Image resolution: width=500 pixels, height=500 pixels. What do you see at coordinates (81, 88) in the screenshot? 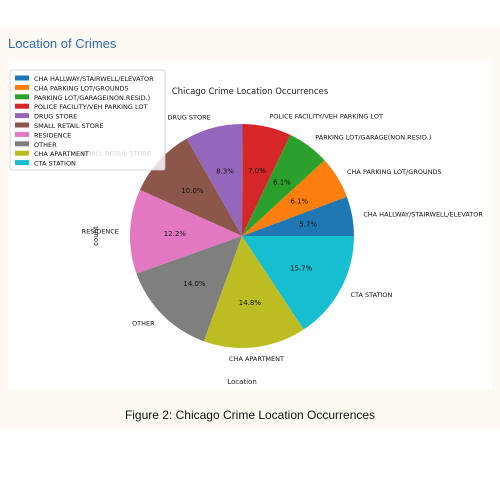
I see `legend-entry-label: CHA PARKING LOT/GROUNDS` at bounding box center [81, 88].